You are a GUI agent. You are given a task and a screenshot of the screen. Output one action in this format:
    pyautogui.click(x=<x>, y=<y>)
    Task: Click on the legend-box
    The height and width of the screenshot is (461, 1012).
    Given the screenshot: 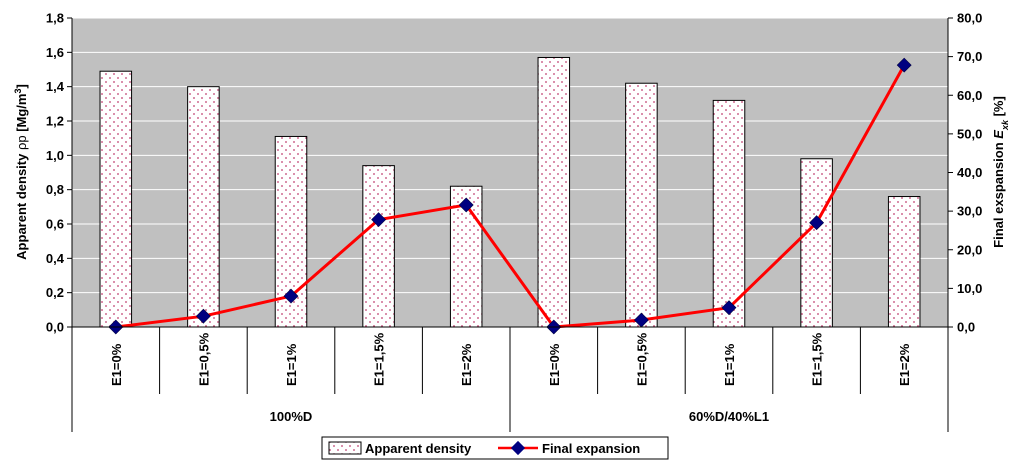 What is the action you would take?
    pyautogui.click(x=495, y=448)
    